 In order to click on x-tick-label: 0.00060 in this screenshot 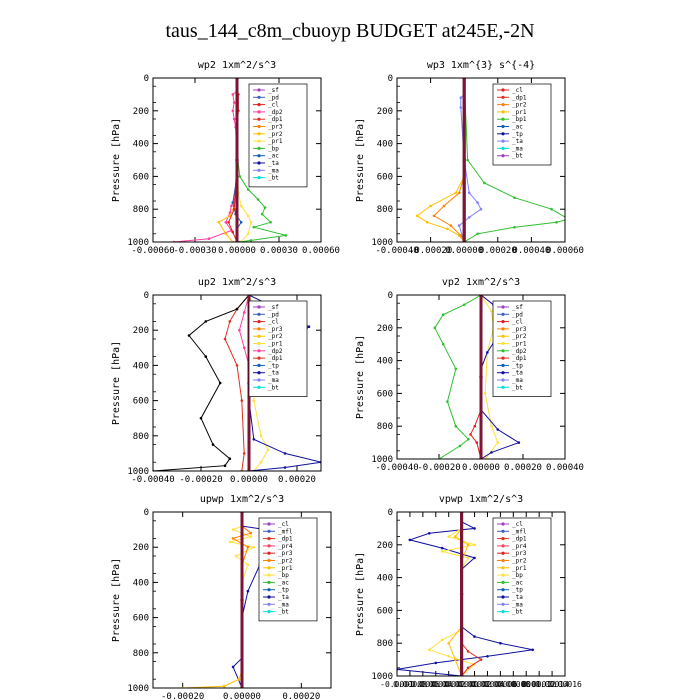, I will do `click(321, 251)`.